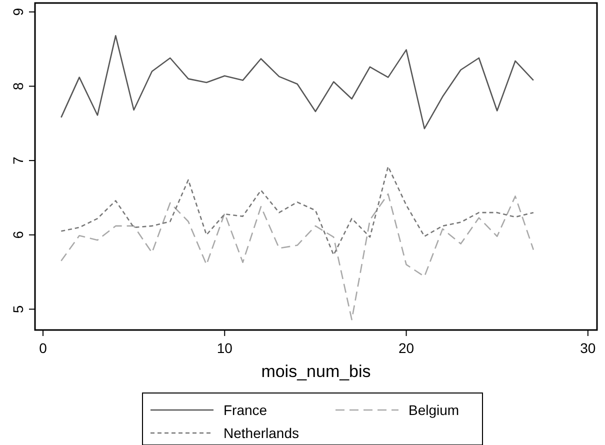  I want to click on legend-label: Netherlands, so click(261, 433).